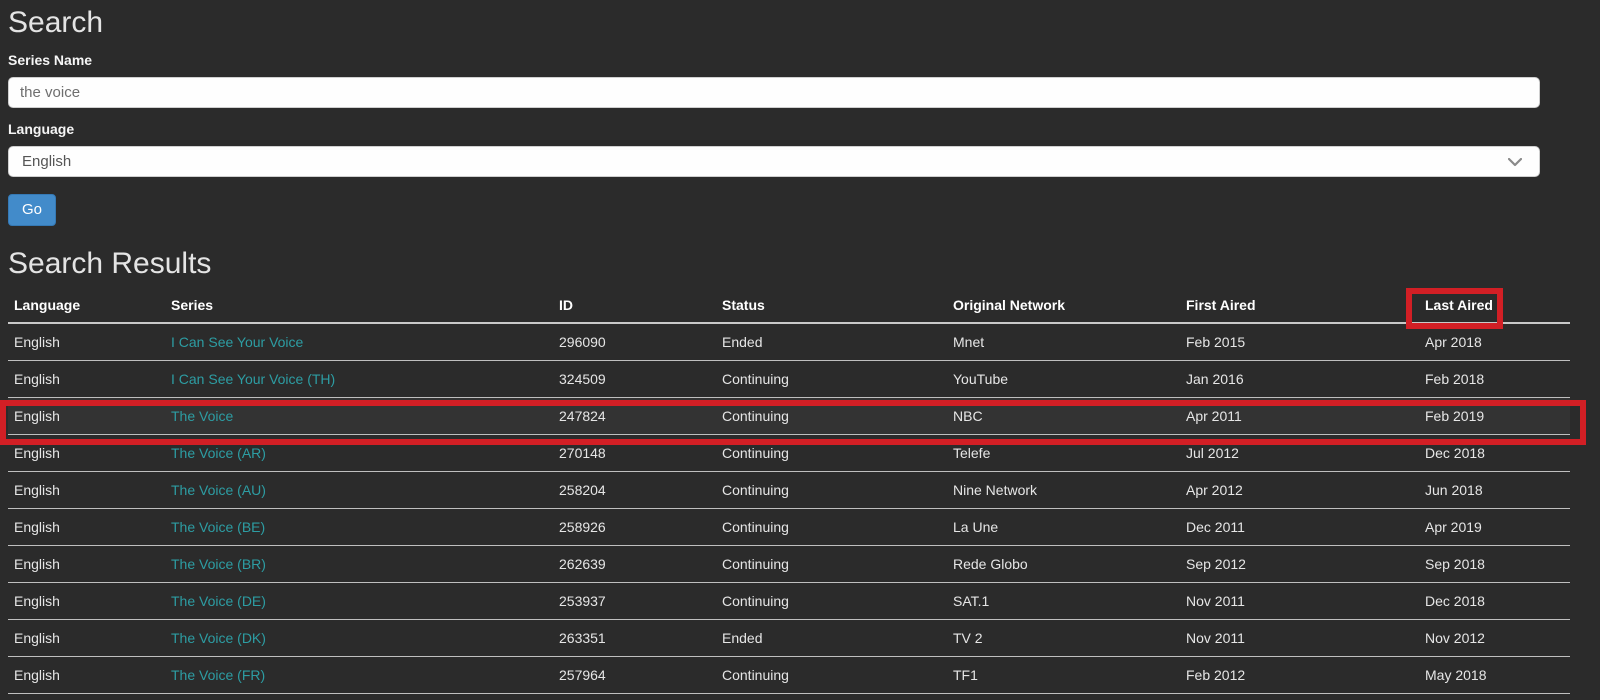 This screenshot has height=700, width=1600. What do you see at coordinates (634, 416) in the screenshot?
I see `cell-id: 247824` at bounding box center [634, 416].